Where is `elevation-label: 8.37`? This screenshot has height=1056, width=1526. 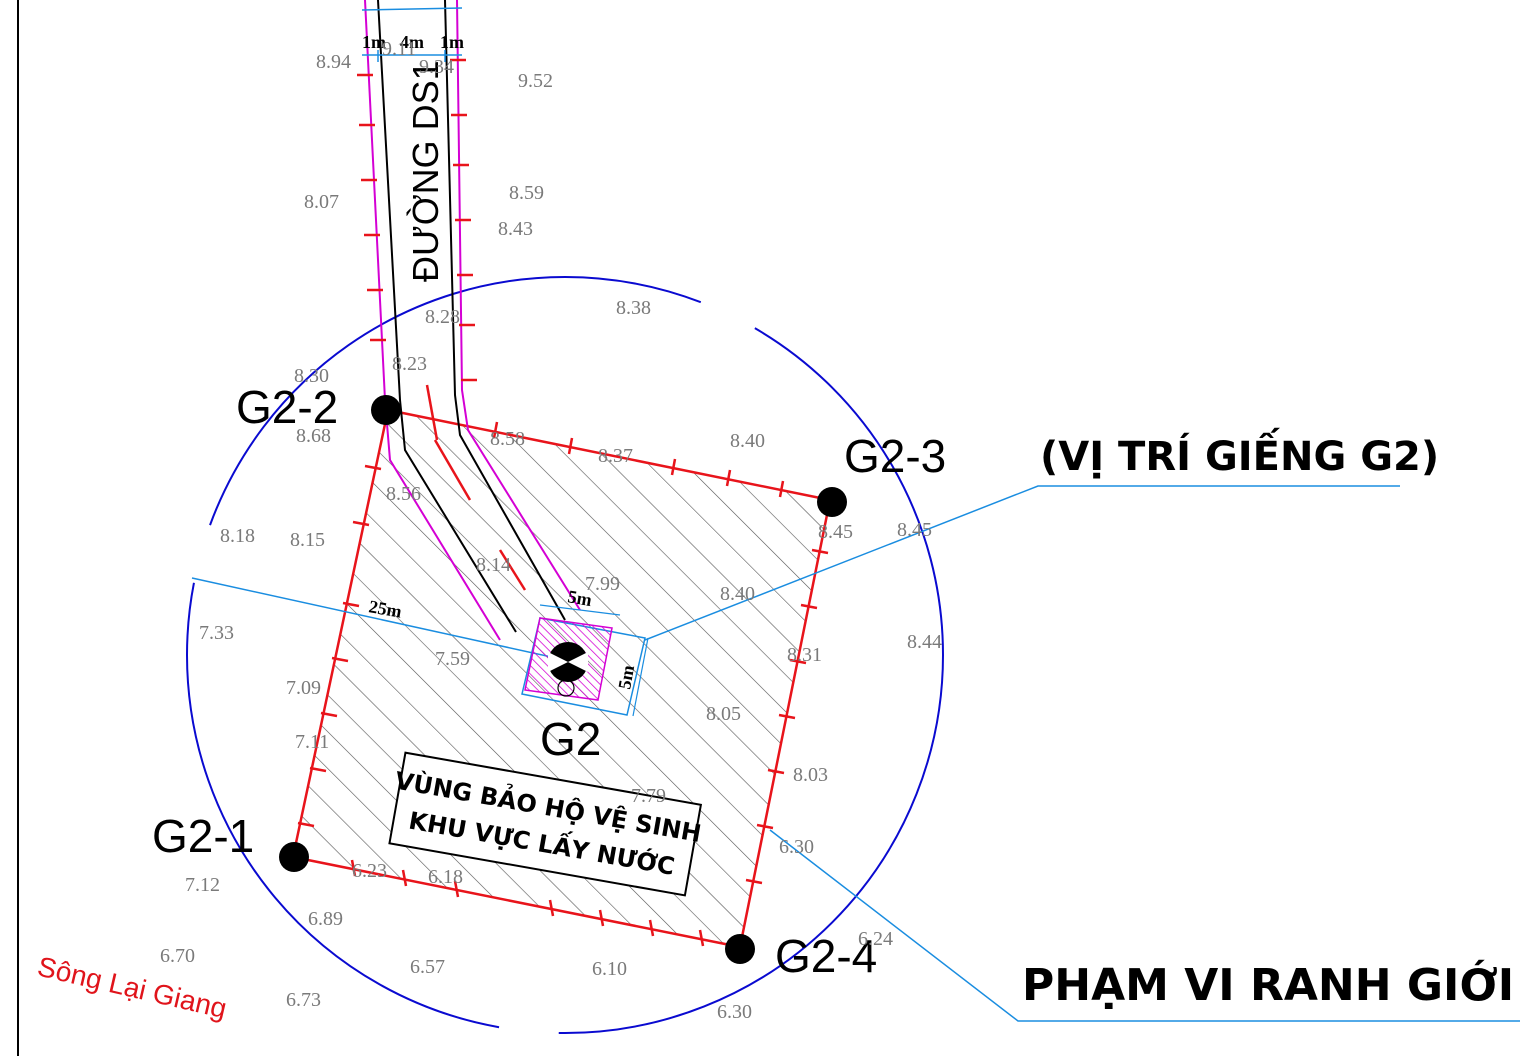 elevation-label: 8.37 is located at coordinates (615, 456).